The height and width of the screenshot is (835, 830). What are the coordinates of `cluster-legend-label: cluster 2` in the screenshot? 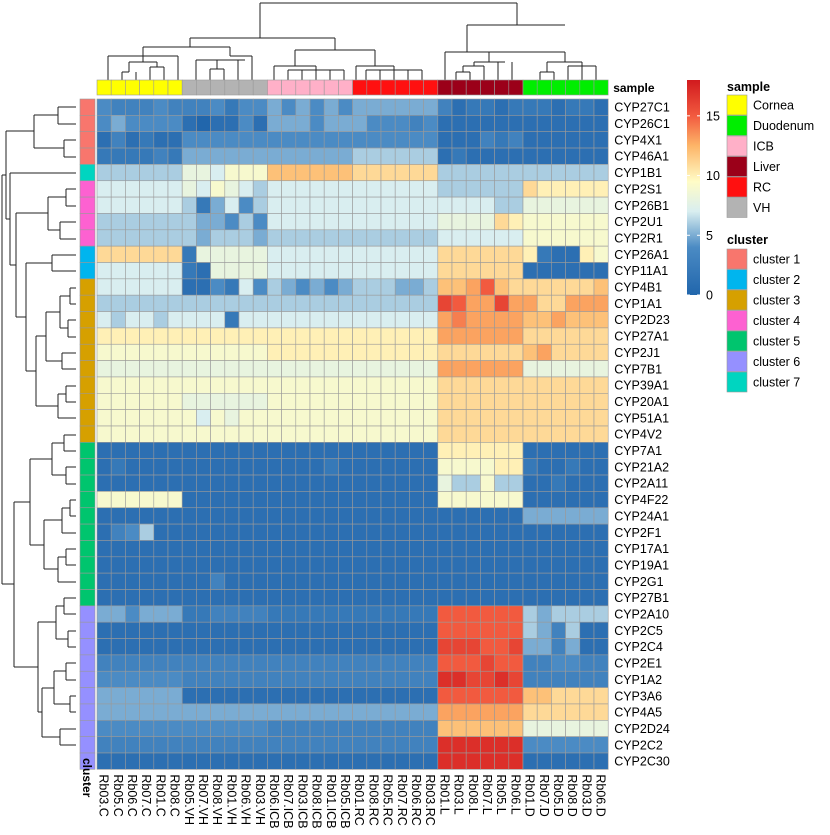 It's located at (776, 280).